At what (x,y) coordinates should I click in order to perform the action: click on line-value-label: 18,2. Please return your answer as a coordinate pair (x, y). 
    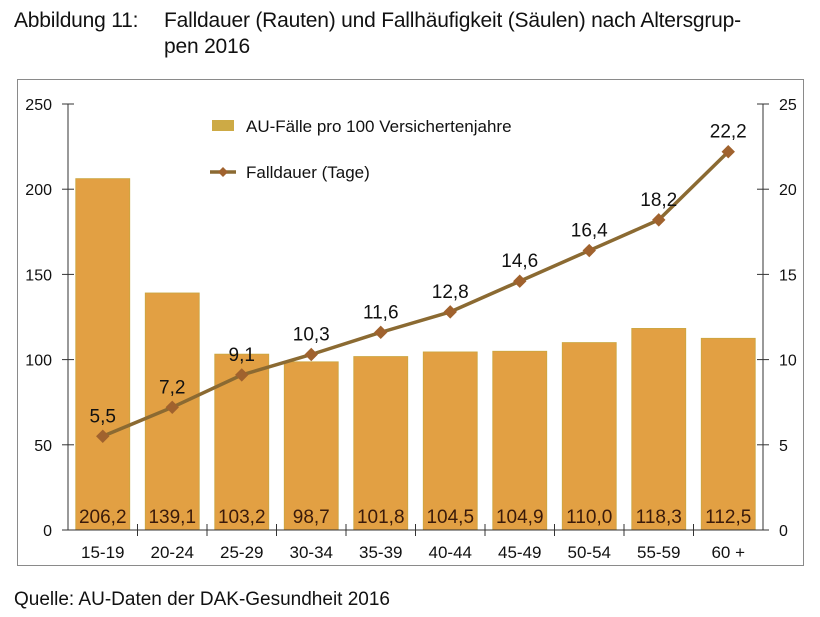
    Looking at the image, I should click on (658, 200).